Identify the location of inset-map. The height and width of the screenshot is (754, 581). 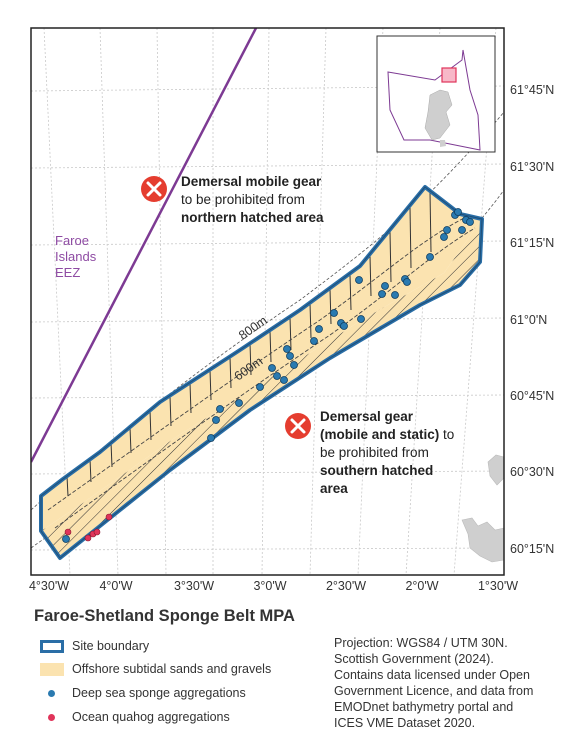
(436, 94).